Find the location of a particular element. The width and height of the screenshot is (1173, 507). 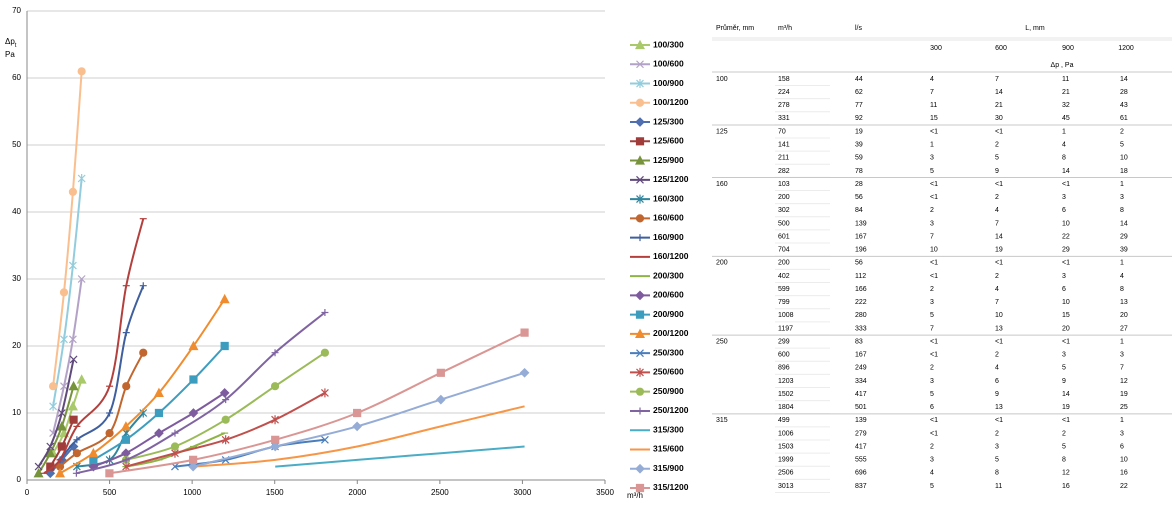

y-tick-label: 10 is located at coordinates (16, 412).